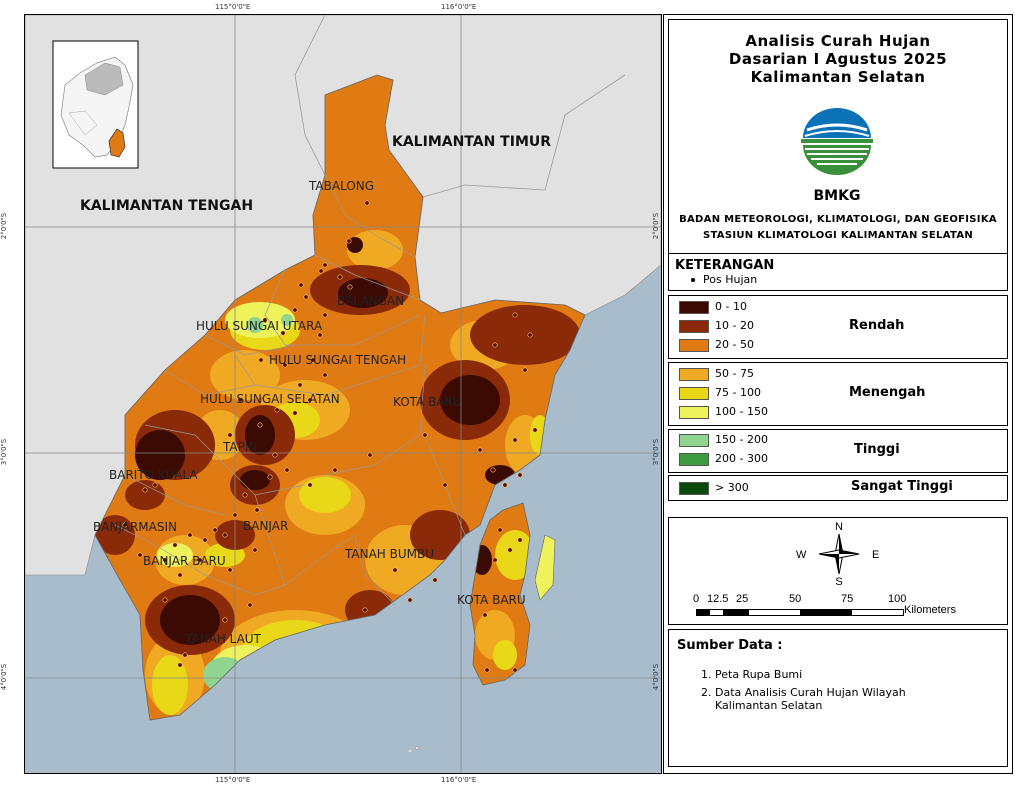 This screenshot has width=1024, height=791. What do you see at coordinates (370, 301) in the screenshot?
I see `label-balangan: BALANGAN` at bounding box center [370, 301].